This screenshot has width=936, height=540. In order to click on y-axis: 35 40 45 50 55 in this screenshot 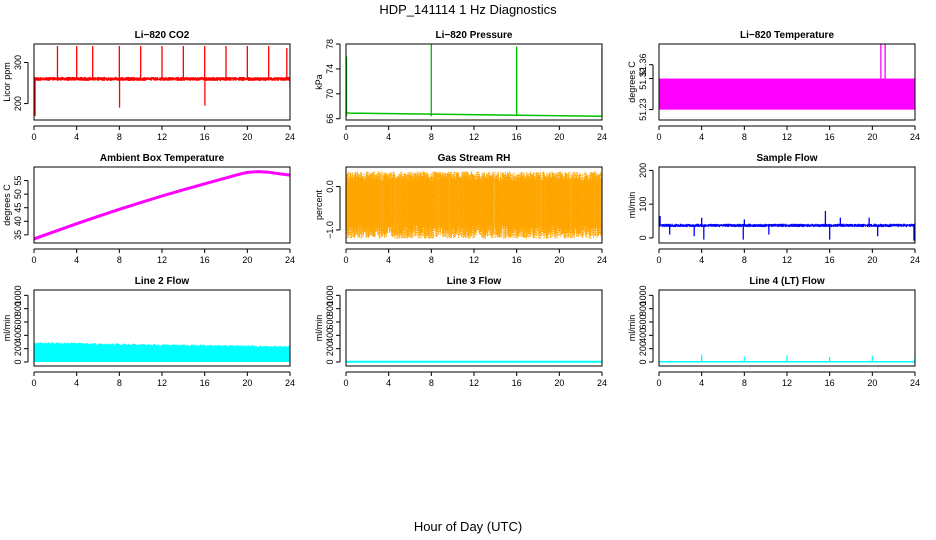, I will do `click(21, 208)`.